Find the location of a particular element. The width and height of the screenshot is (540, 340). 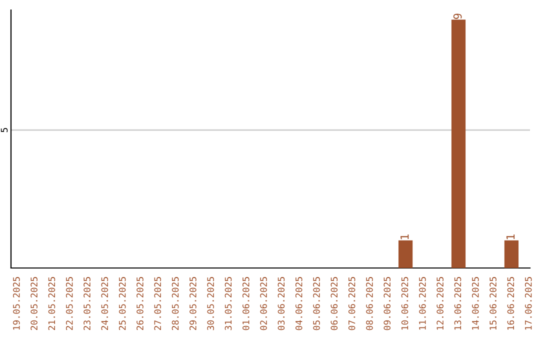

ref-line-label: 5 is located at coordinates (4, 130).